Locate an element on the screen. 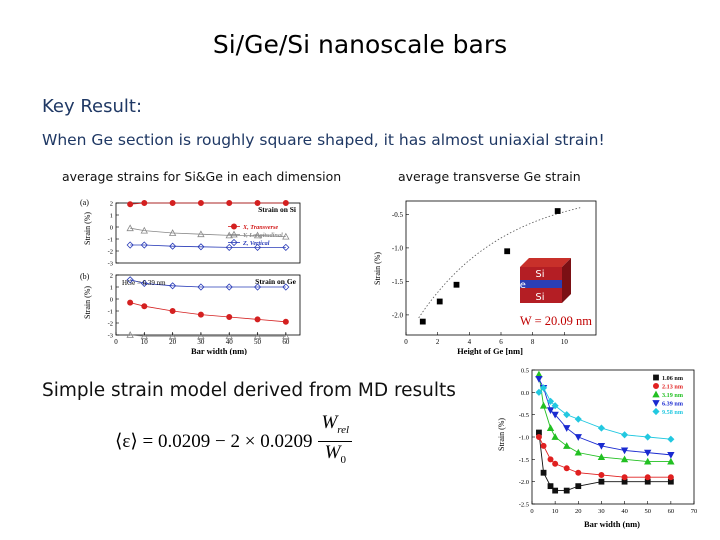  y-tick-label: -2.5 is located at coordinates (524, 505).